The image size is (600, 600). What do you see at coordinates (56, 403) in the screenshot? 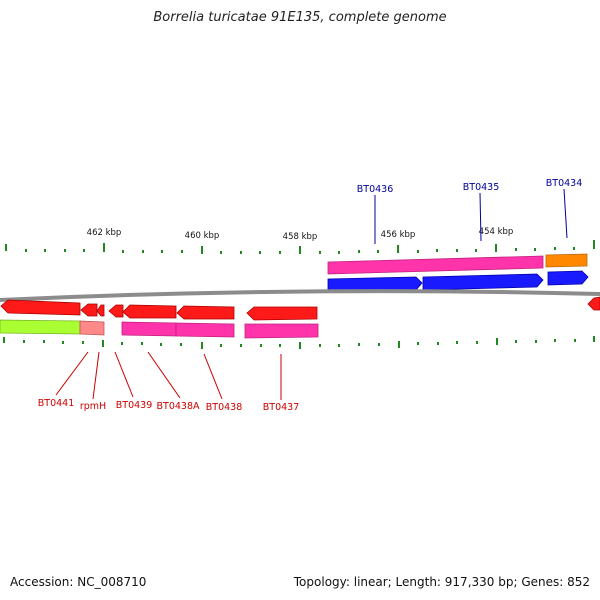
I see `gene-label-bottom: BT0441` at bounding box center [56, 403].